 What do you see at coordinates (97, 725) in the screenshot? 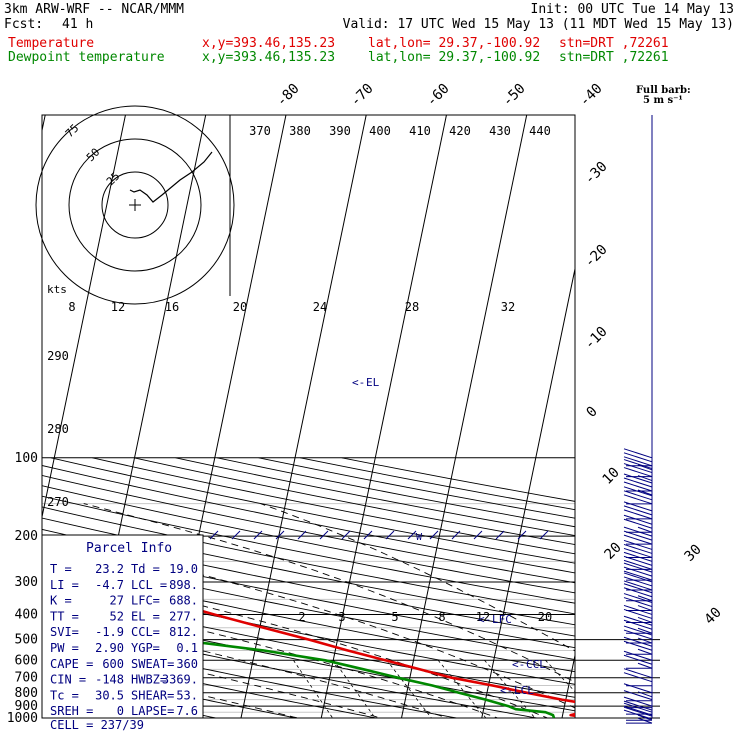
I see `parcel-cell: CELL = 237/39` at bounding box center [97, 725].